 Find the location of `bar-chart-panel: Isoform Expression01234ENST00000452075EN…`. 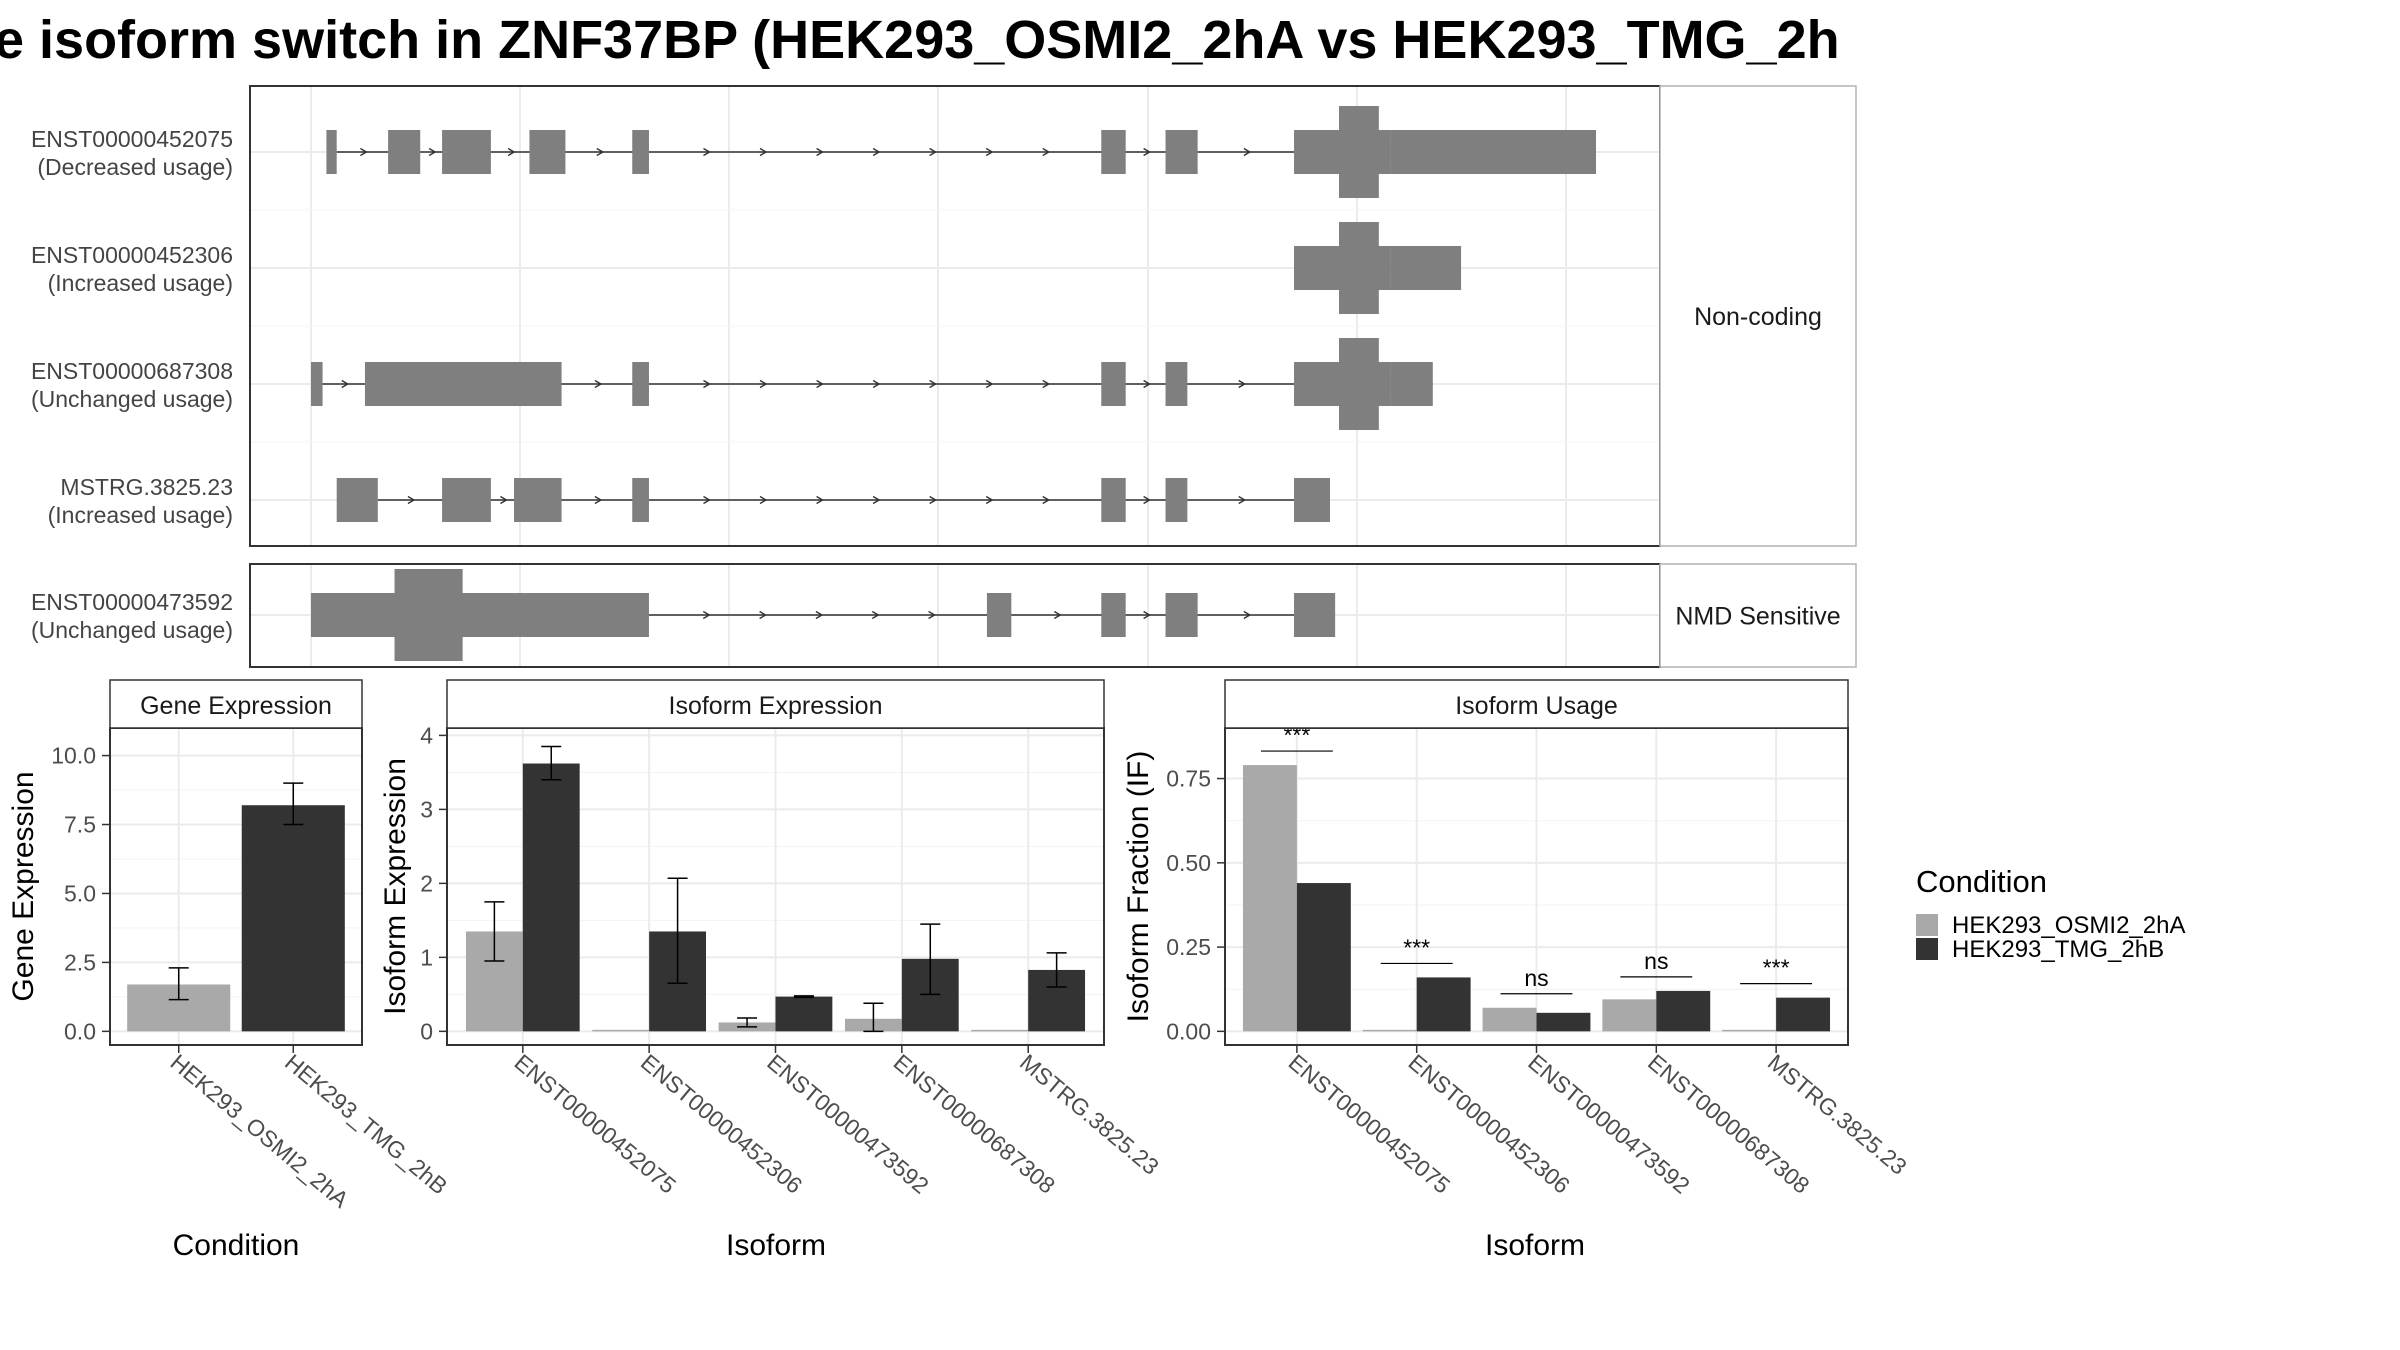

bar-chart-panel: Isoform Expression01234ENST00000452075EN… is located at coordinates (771, 970).